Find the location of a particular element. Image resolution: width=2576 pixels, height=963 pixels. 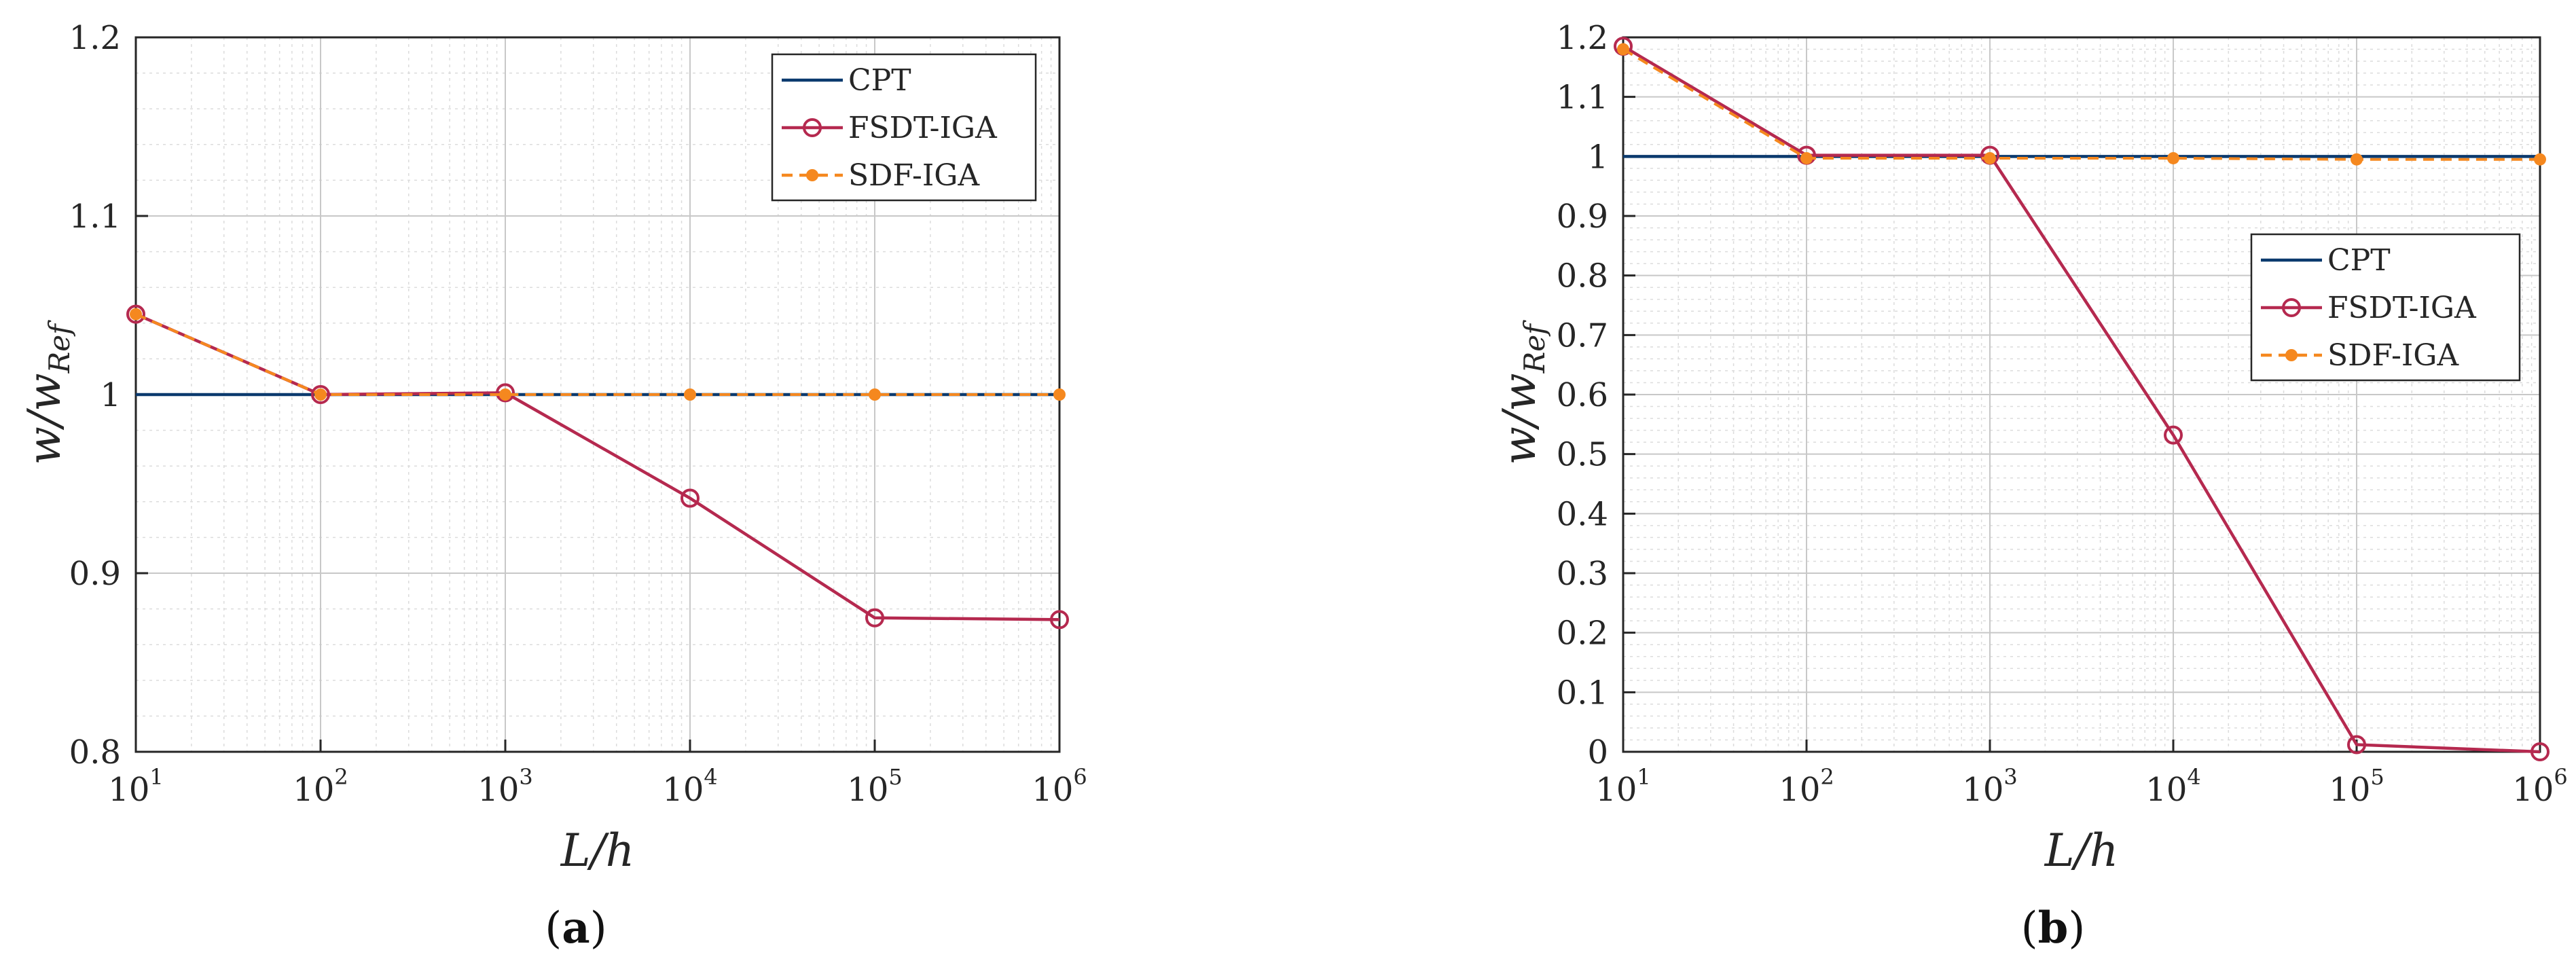

legend-b: CPT FSDT-IGA SDF-IGA is located at coordinates (2385, 308).